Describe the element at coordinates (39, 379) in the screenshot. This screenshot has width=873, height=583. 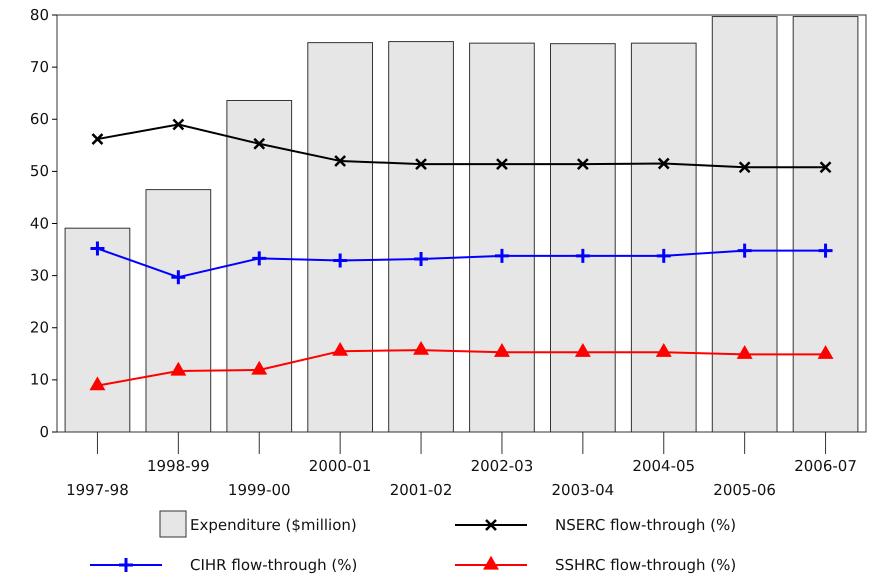
I see `y-tick-label: 10` at that location.